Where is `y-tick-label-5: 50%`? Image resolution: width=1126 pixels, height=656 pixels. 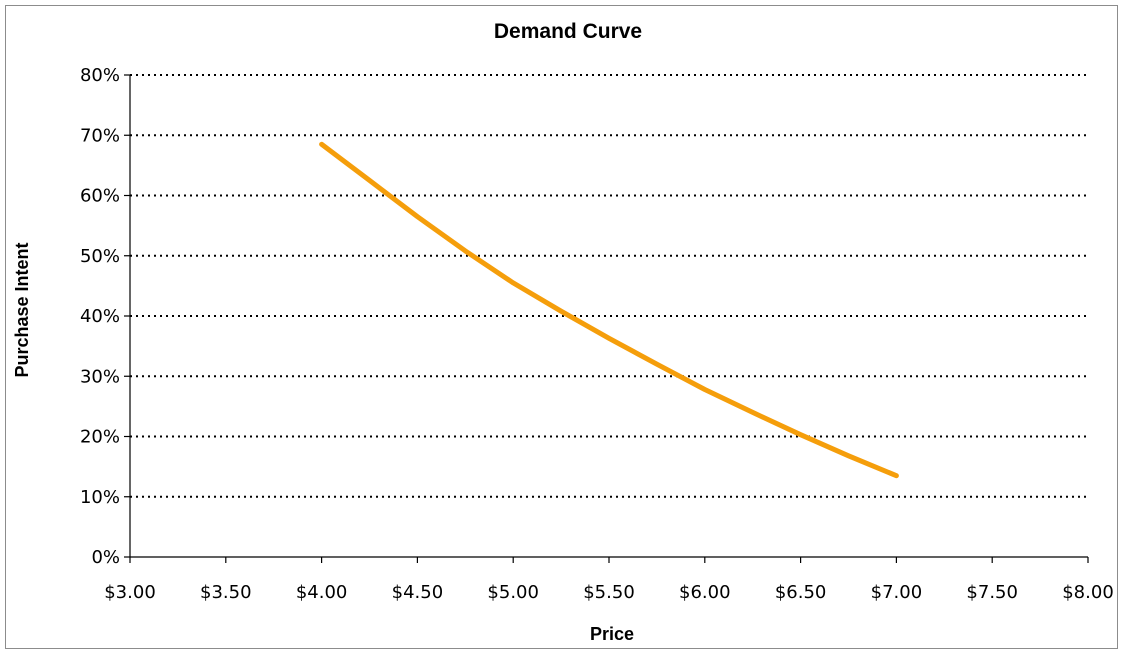 y-tick-label-5: 50% is located at coordinates (100, 256).